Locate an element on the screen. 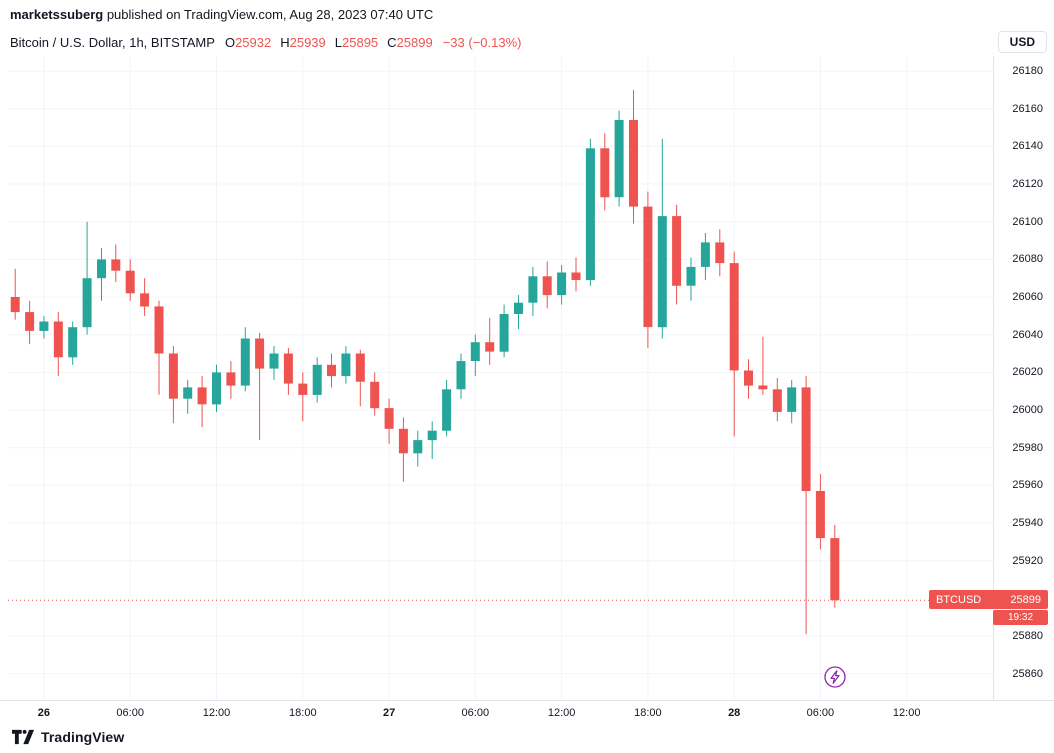 This screenshot has height=753, width=1054. price-tick-label: 25920 is located at coordinates (1027, 560).